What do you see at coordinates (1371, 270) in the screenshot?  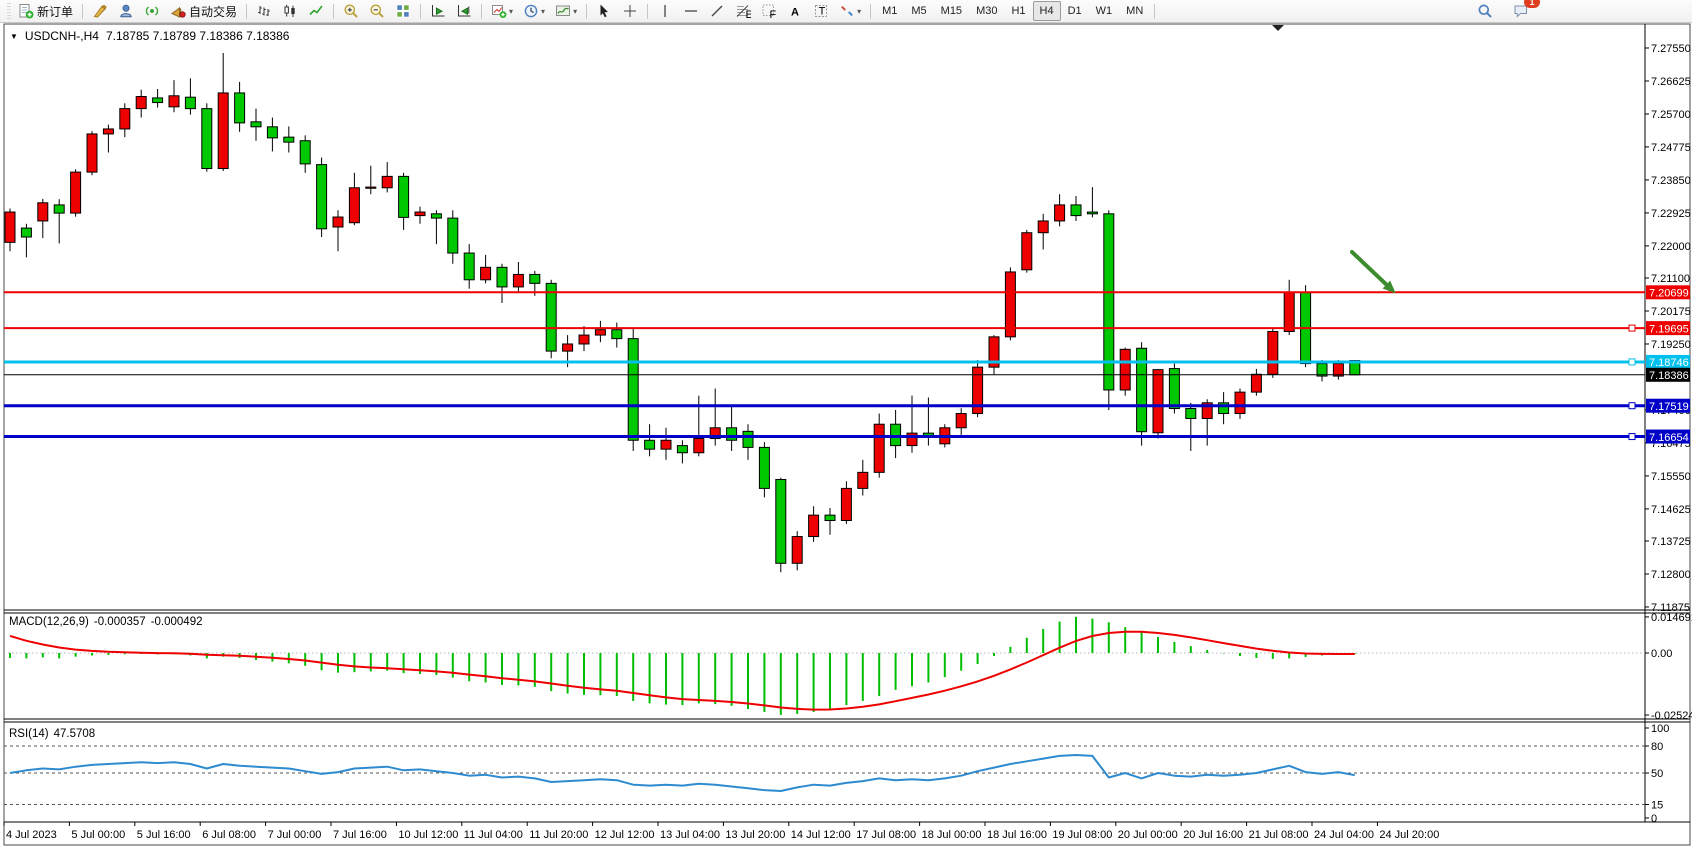 I see `trend-arrow-annotation` at bounding box center [1371, 270].